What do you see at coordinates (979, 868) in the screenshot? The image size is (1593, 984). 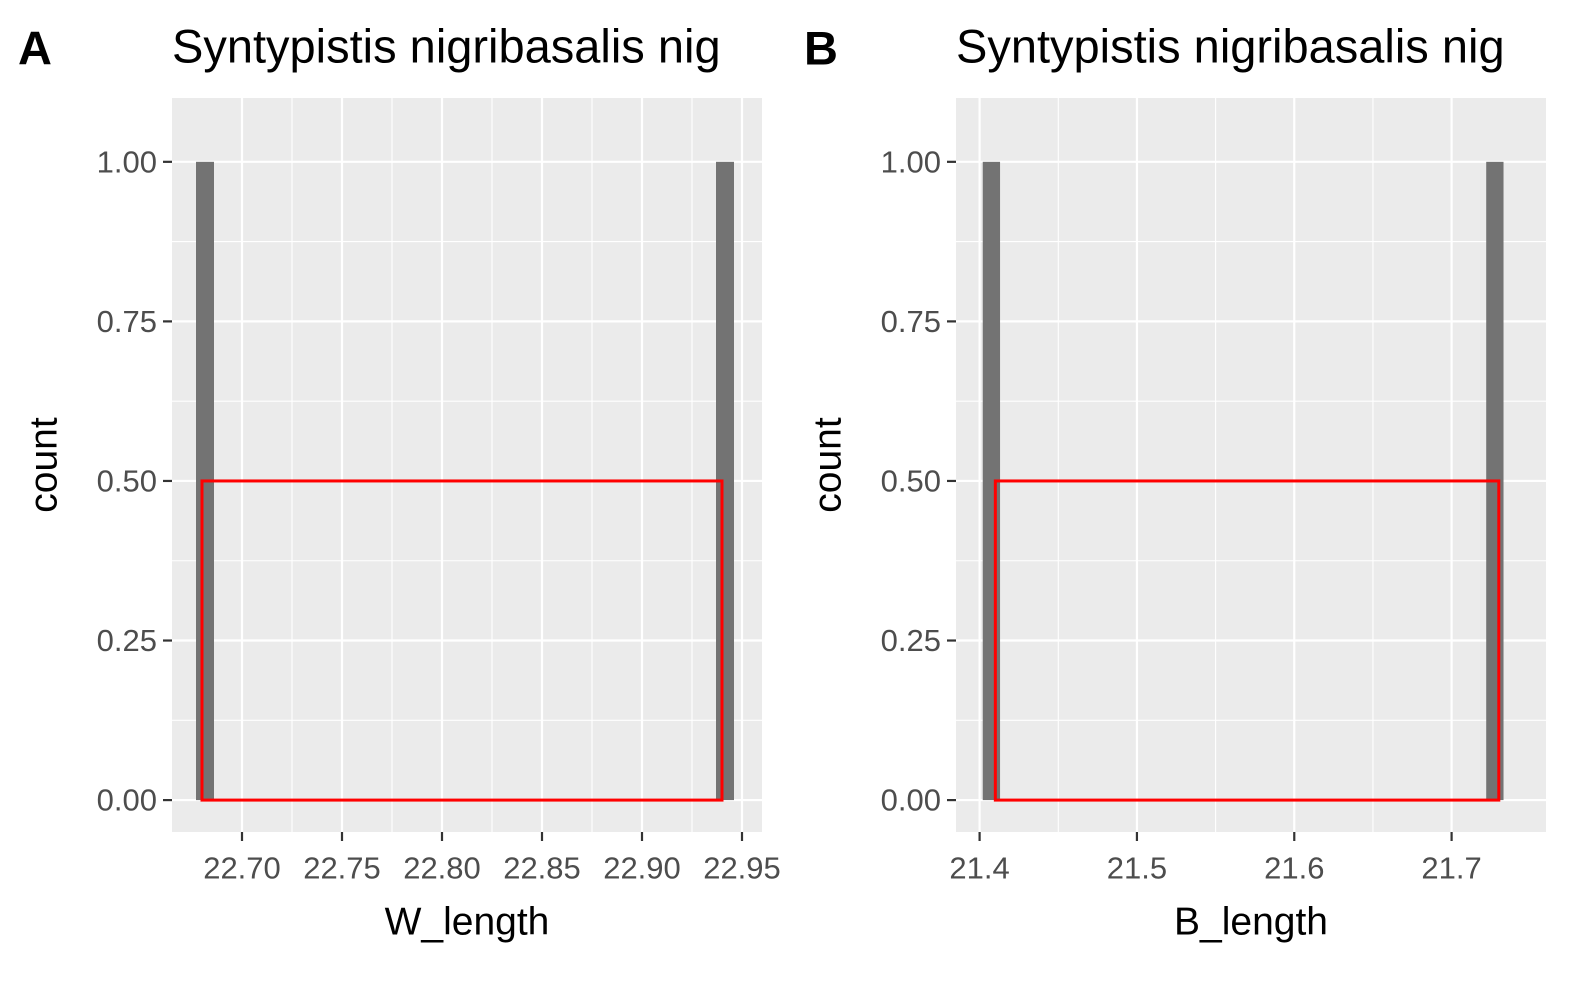 I see `x-tick-label: 21.4` at bounding box center [979, 868].